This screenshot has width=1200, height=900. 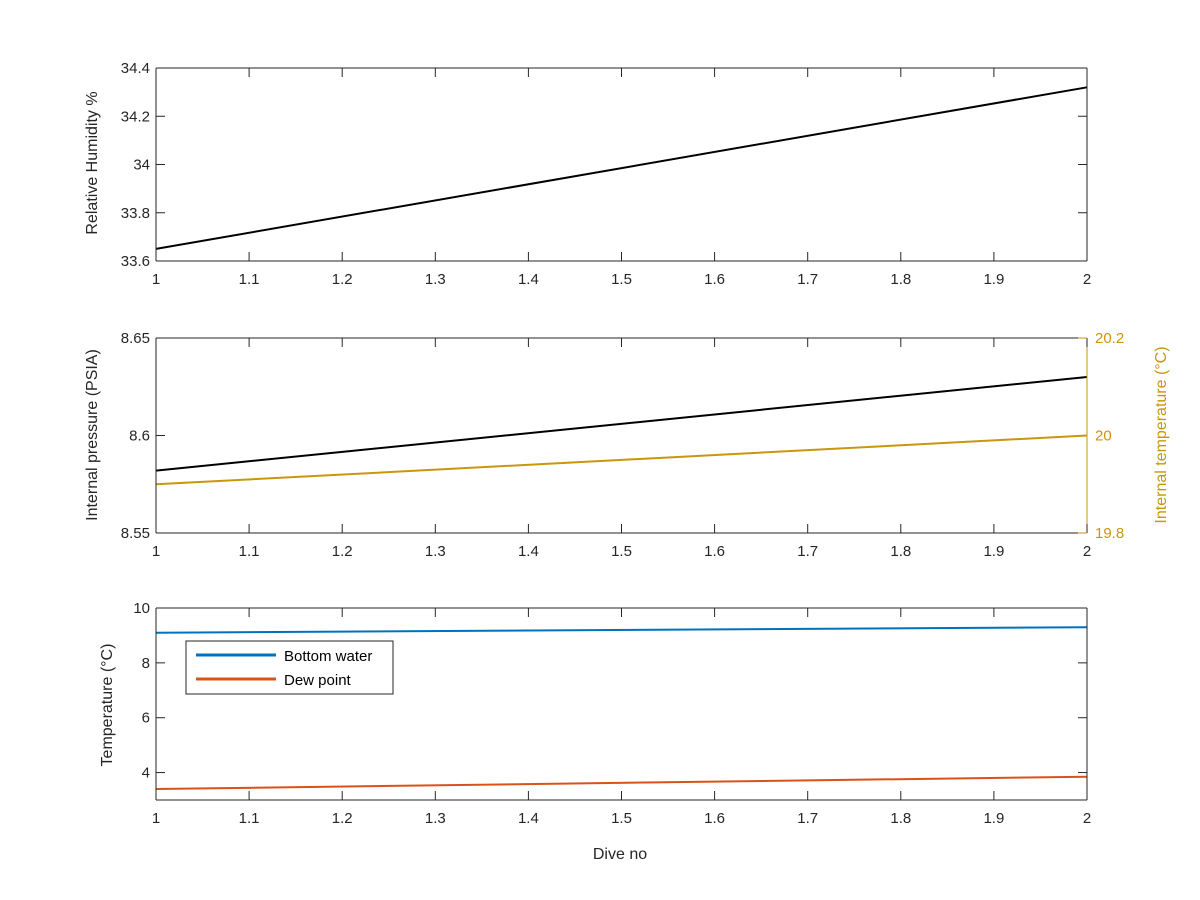 What do you see at coordinates (993, 551) in the screenshot?
I see `pressure-x-tick-label: 1.9` at bounding box center [993, 551].